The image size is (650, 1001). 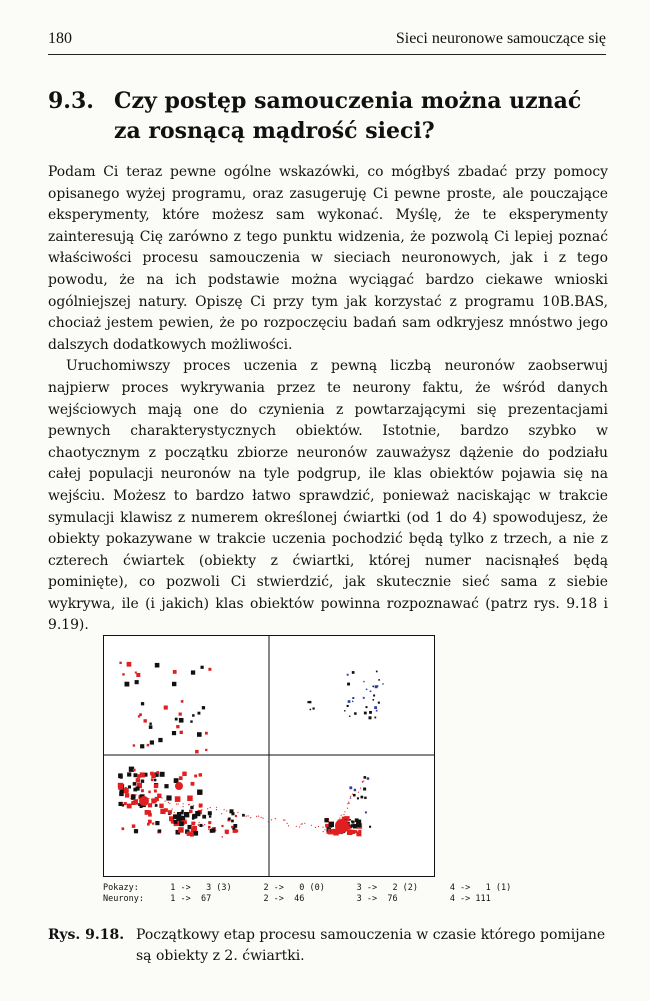 What do you see at coordinates (144, 801) in the screenshot?
I see `neuron-cluster-blob` at bounding box center [144, 801].